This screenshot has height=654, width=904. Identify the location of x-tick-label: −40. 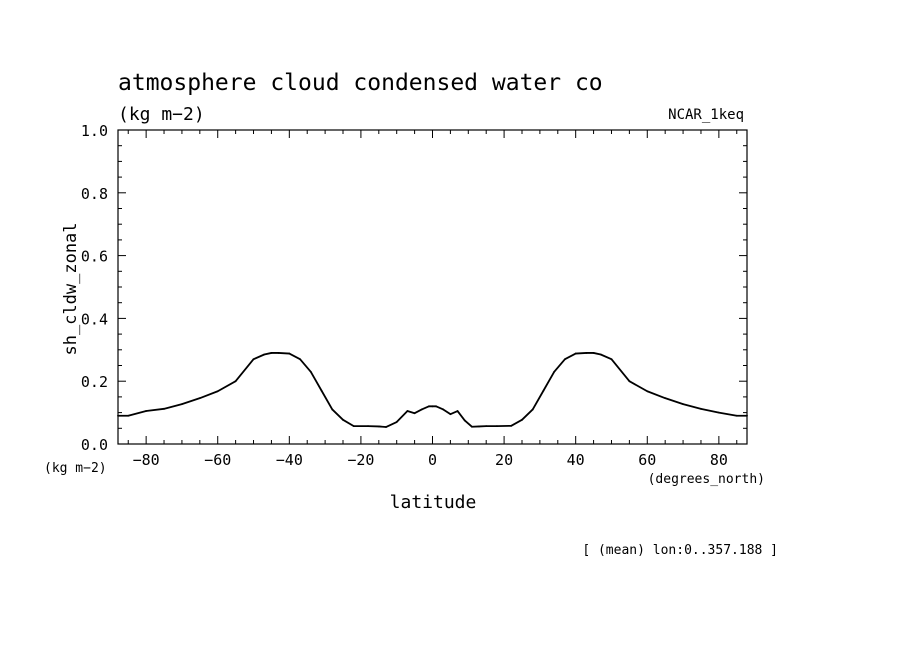
(289, 460).